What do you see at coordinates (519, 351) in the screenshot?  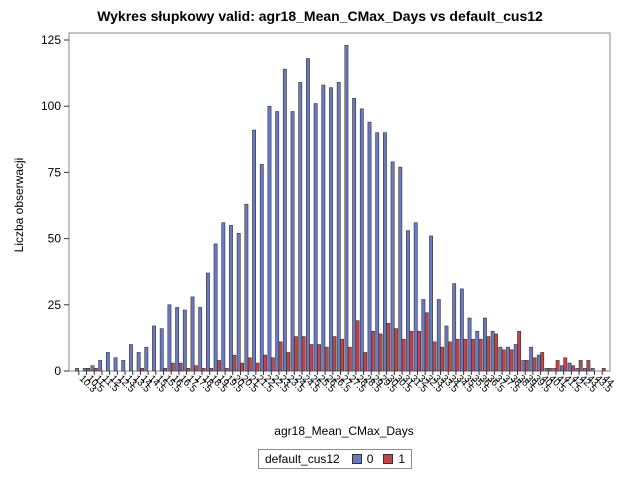 I see `bar-series-1-38.5` at bounding box center [519, 351].